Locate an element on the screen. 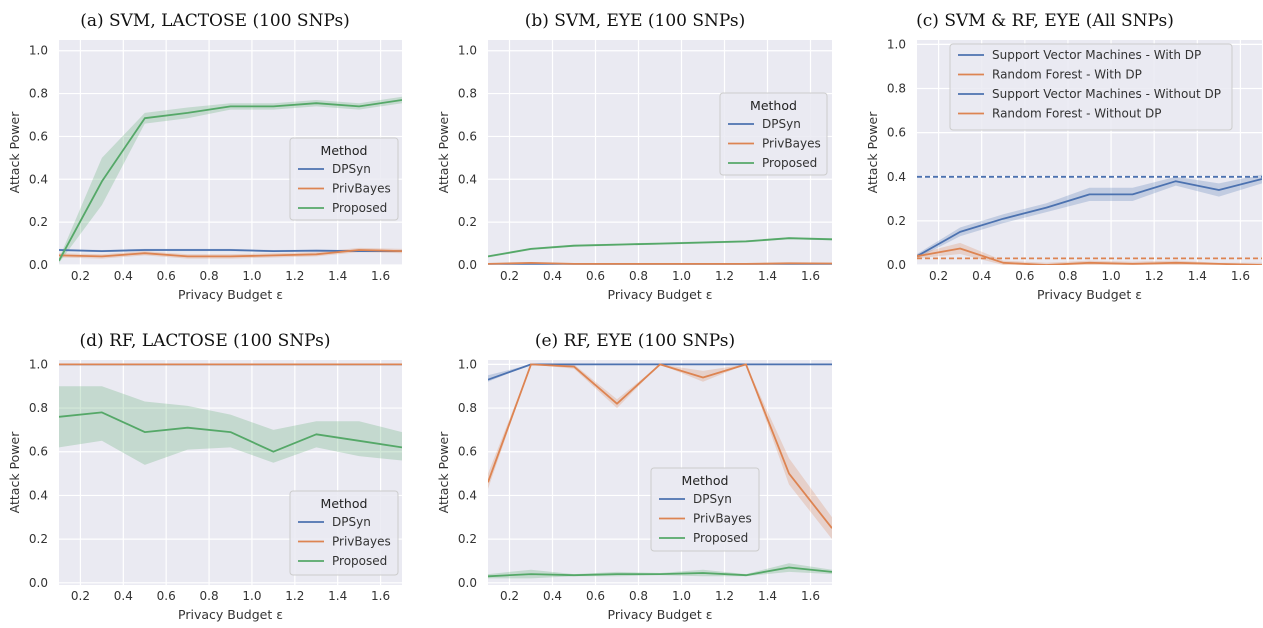 Image resolution: width=1263 pixels, height=628 pixels. x-tick-label: 1.6 is located at coordinates (810, 276).